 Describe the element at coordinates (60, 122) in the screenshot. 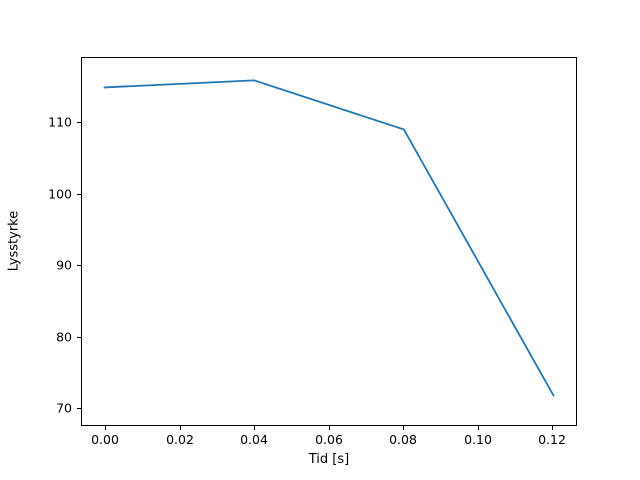

I see `y-tick-label-110: 110` at that location.